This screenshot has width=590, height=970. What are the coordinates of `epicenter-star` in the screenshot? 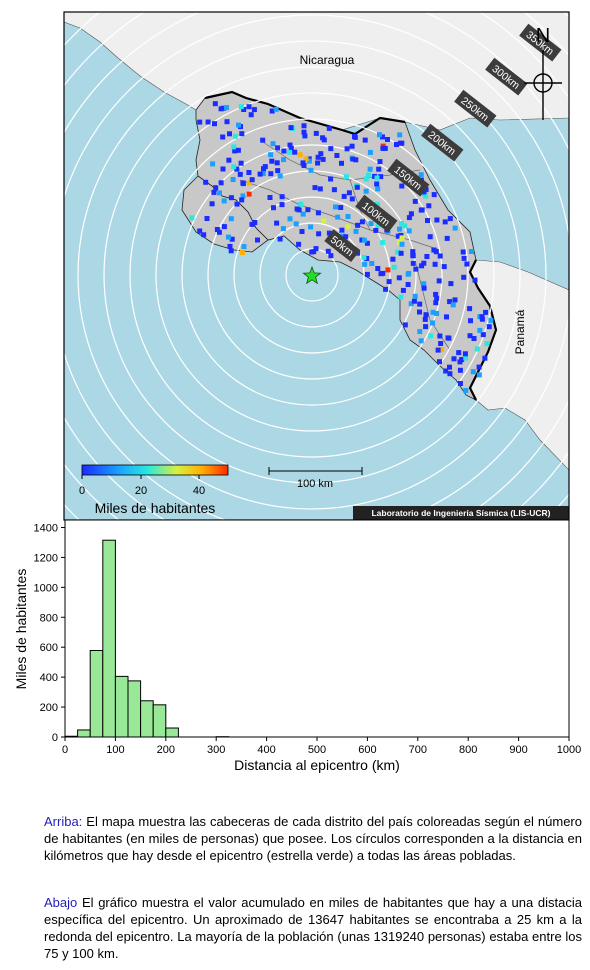 It's located at (312, 275).